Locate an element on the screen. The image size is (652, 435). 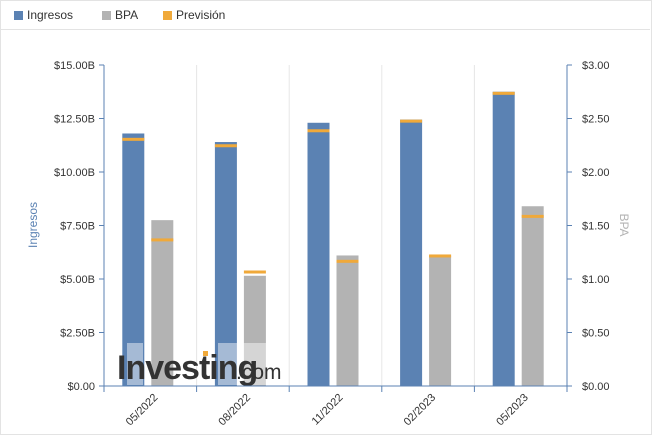
watermark-suffix: .com is located at coordinates (259, 372).